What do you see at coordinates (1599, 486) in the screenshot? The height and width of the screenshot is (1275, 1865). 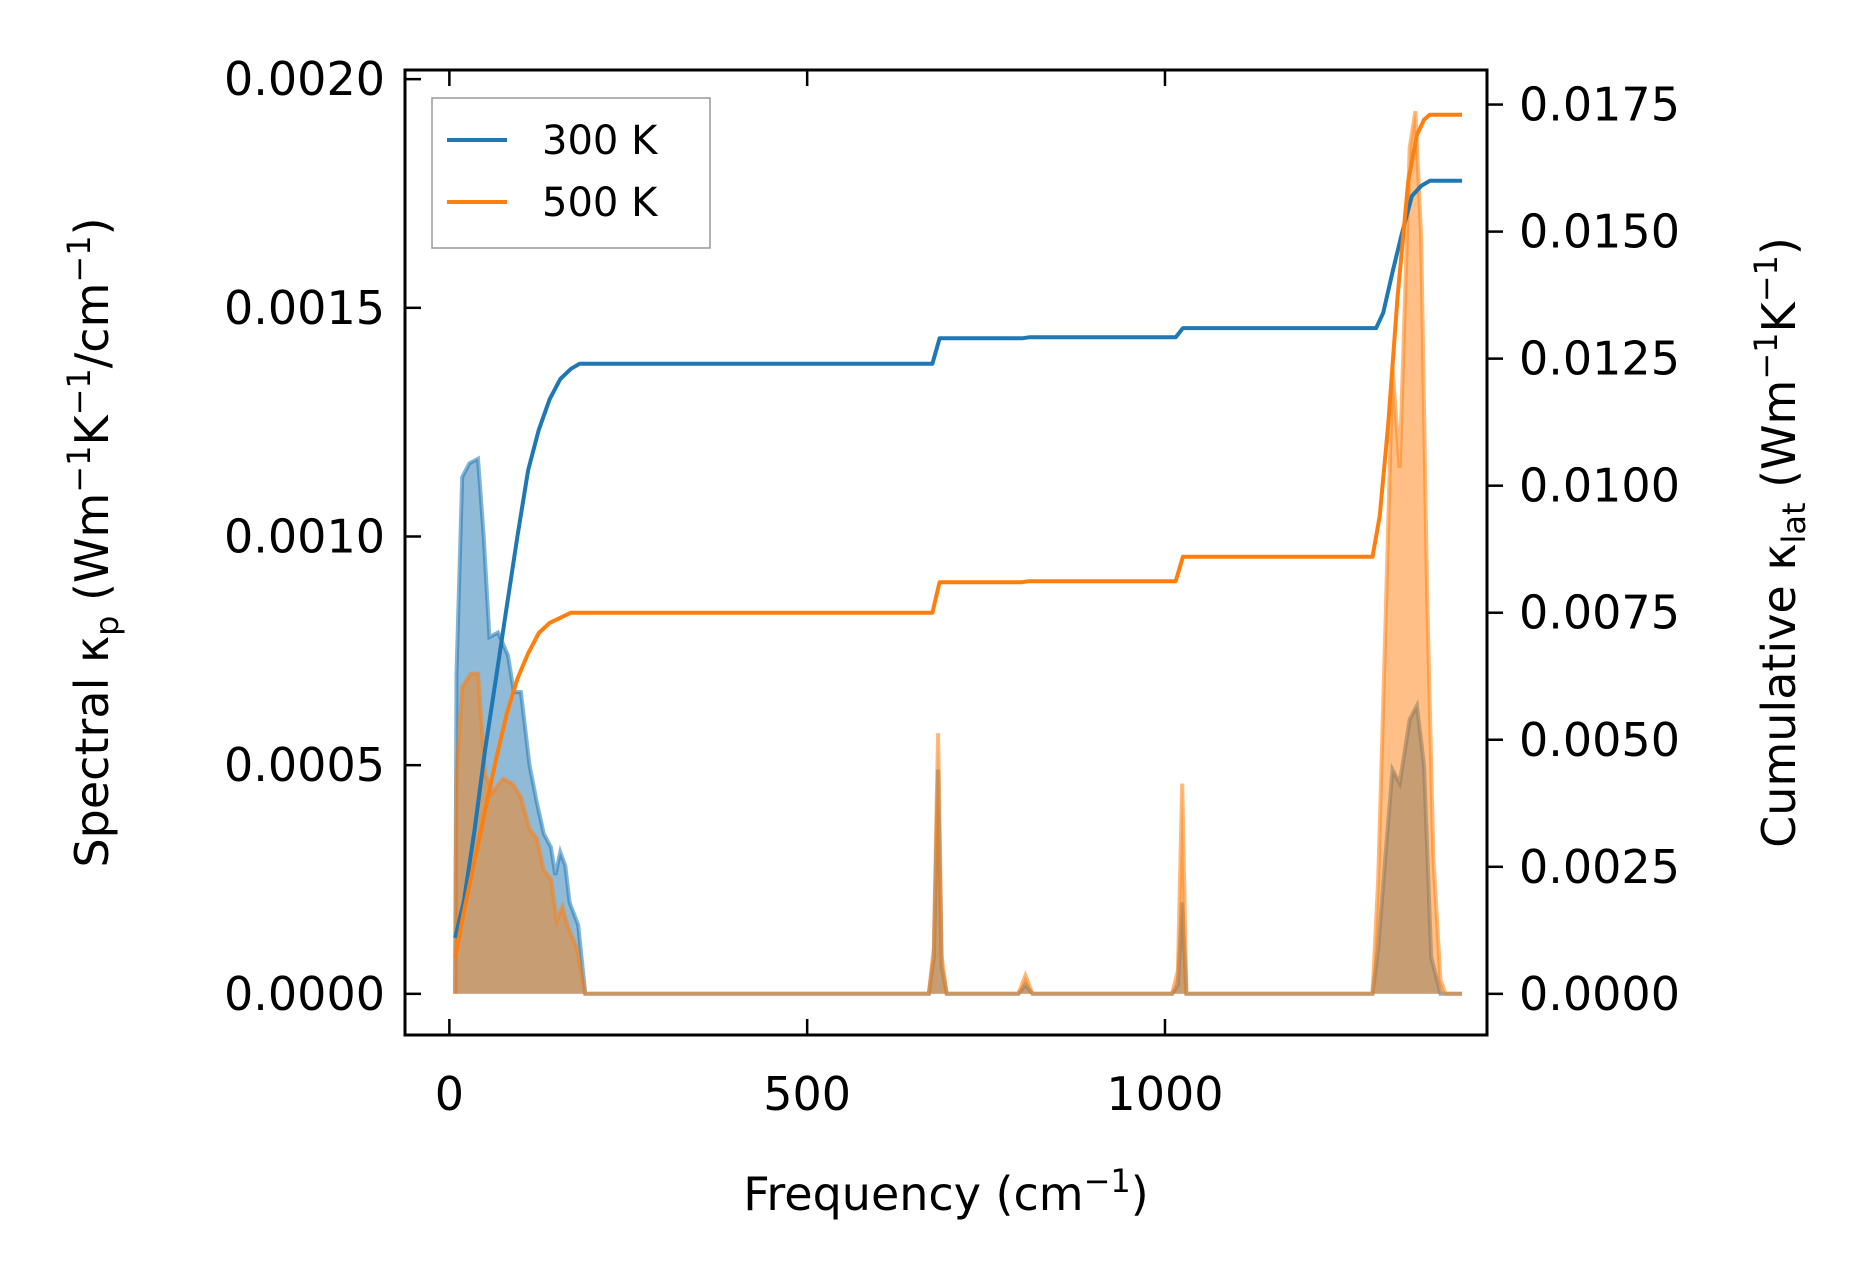 I see `y-right-tick-label: 0.0100` at bounding box center [1599, 486].